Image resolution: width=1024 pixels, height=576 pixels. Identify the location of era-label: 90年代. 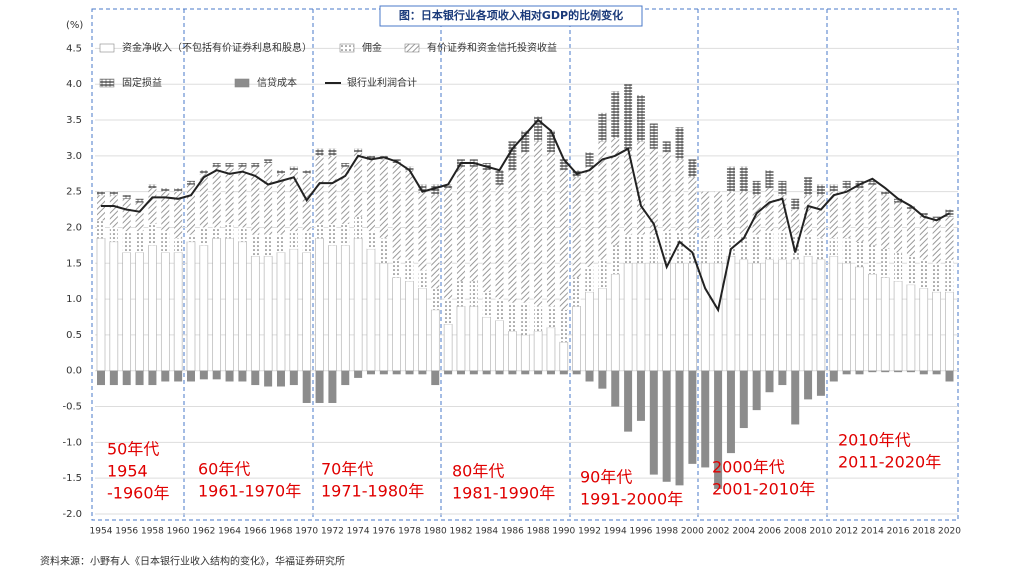
(606, 477).